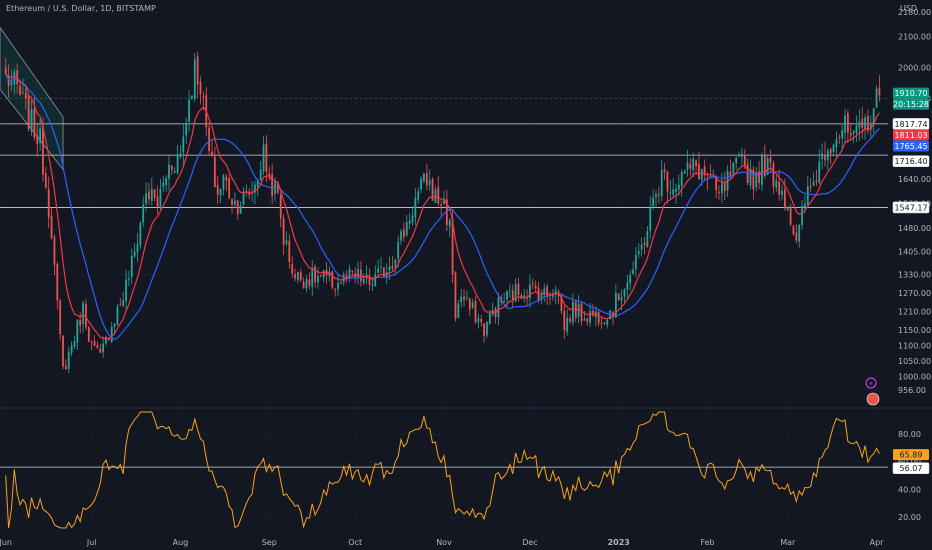 This screenshot has width=932, height=550. I want to click on rsi-tick-label: 20.00, so click(909, 517).